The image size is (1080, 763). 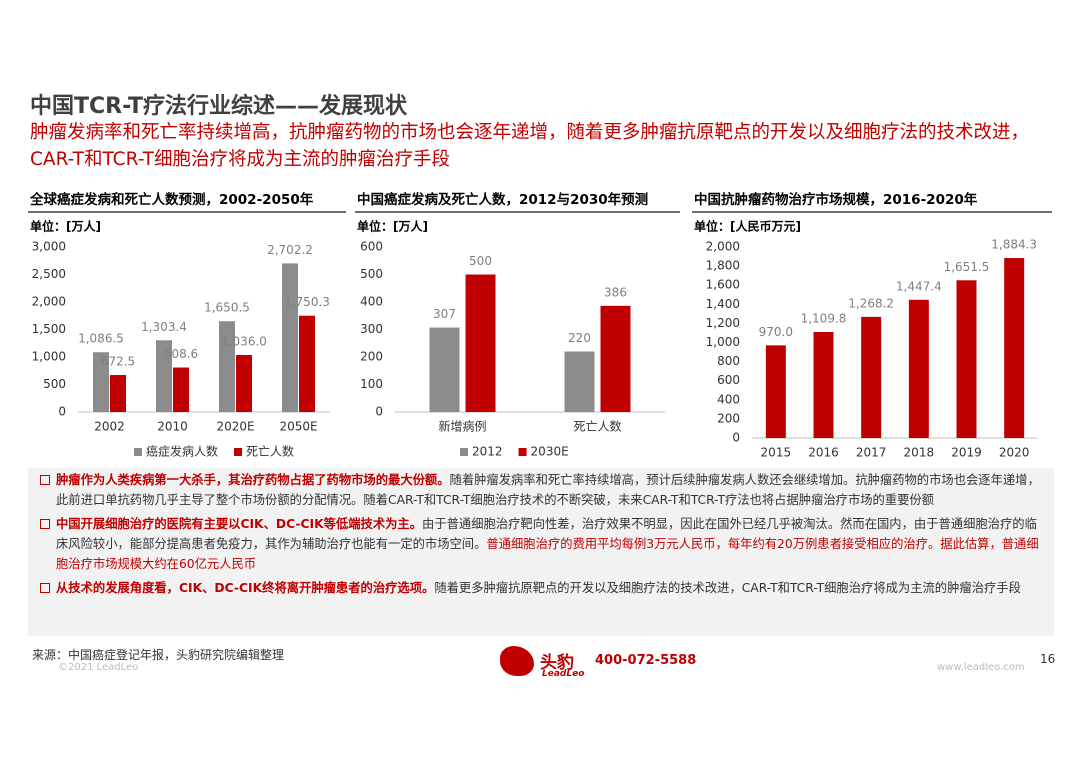 What do you see at coordinates (919, 286) in the screenshot?
I see `value-label: 1,447.4` at bounding box center [919, 286].